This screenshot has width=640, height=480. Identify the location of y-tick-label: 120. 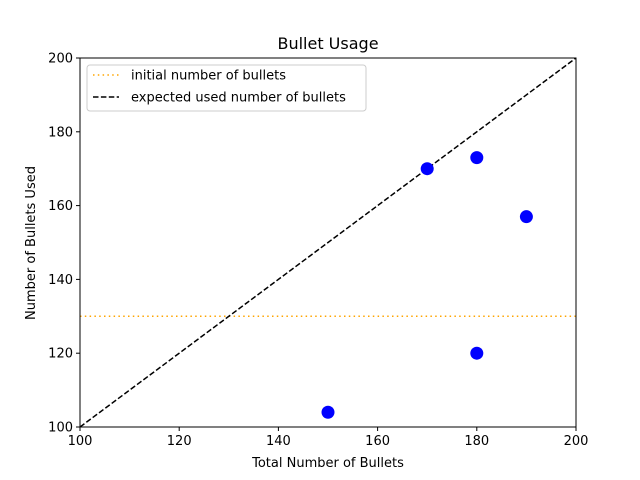
(60, 354).